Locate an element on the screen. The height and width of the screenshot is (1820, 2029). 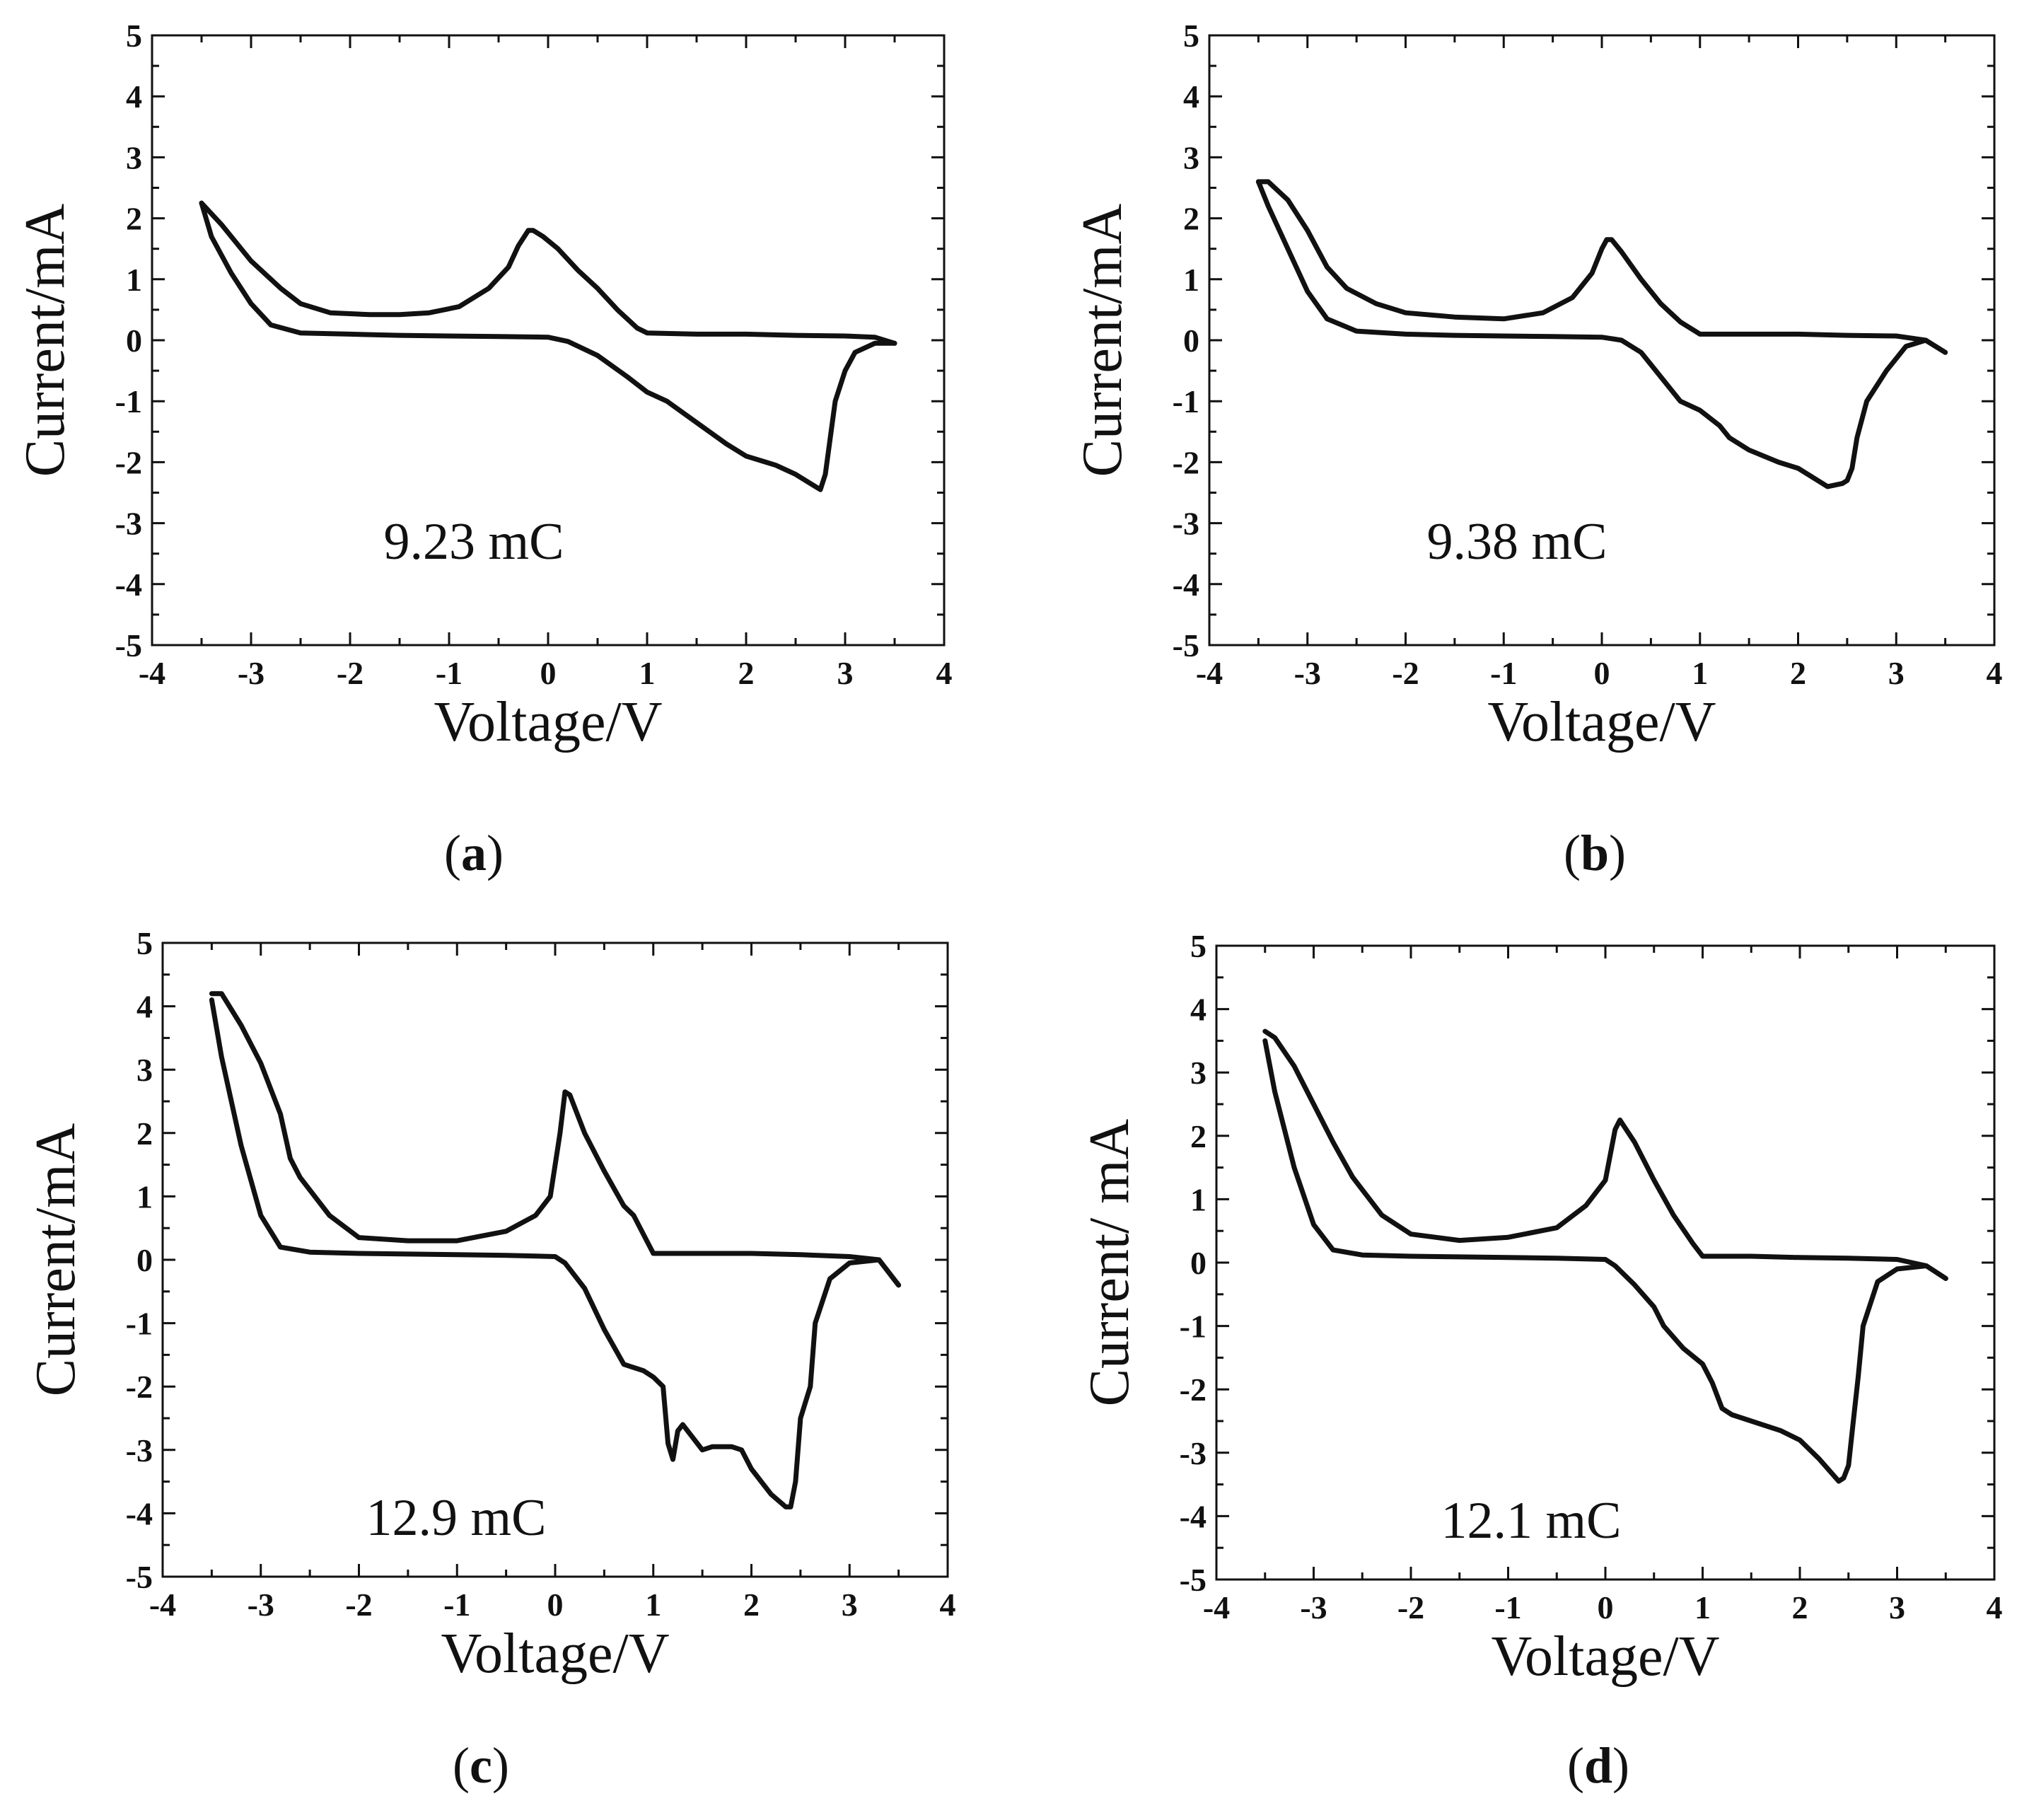
charge-annotation: 9.23 mC is located at coordinates (474, 542).